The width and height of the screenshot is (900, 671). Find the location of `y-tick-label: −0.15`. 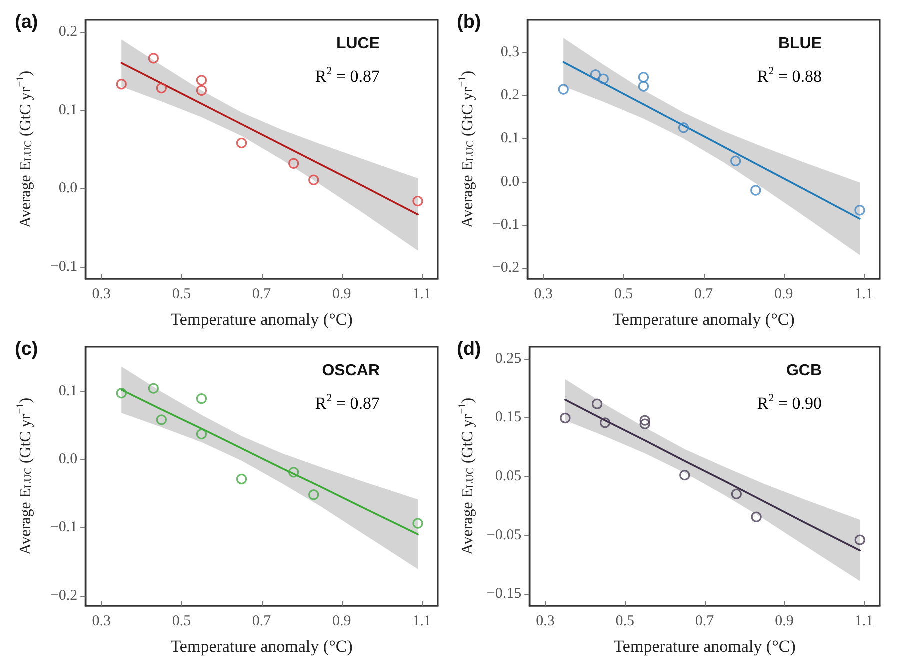

y-tick-label: −0.15 is located at coordinates (504, 594).